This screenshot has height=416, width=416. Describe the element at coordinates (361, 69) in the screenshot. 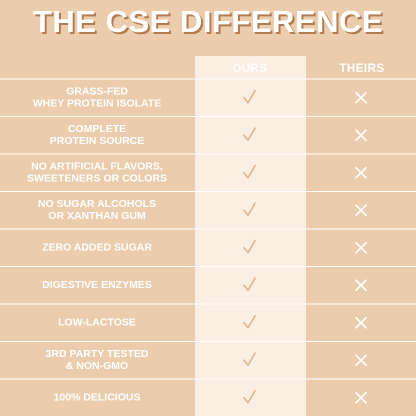

I see `column-header: THEIRS` at that location.